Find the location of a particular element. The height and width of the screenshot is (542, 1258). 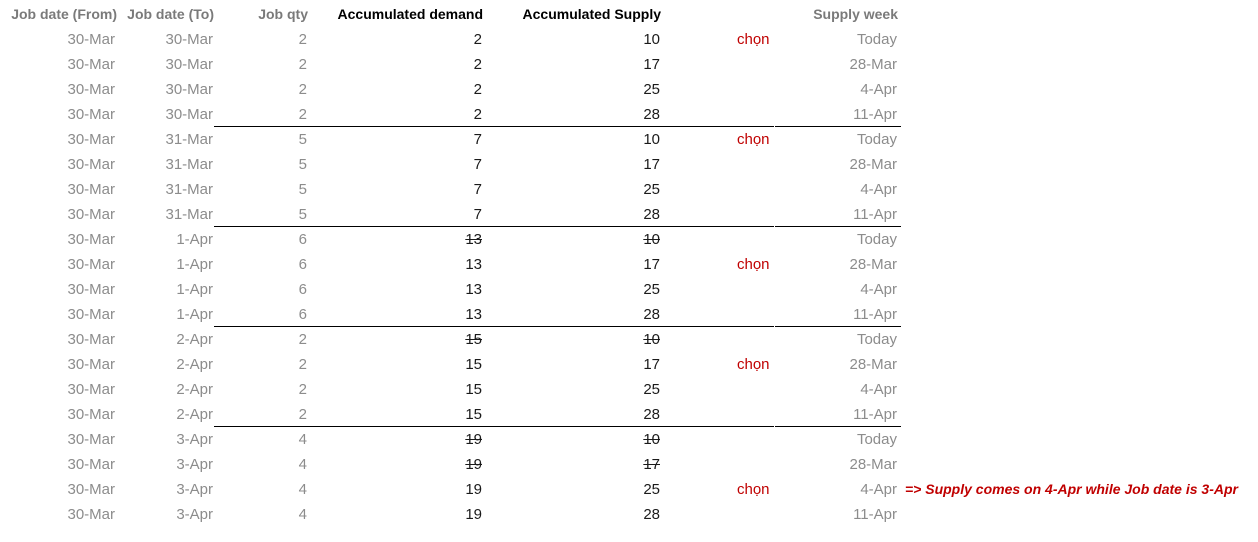

header-job-qty: Job qty is located at coordinates (283, 14).